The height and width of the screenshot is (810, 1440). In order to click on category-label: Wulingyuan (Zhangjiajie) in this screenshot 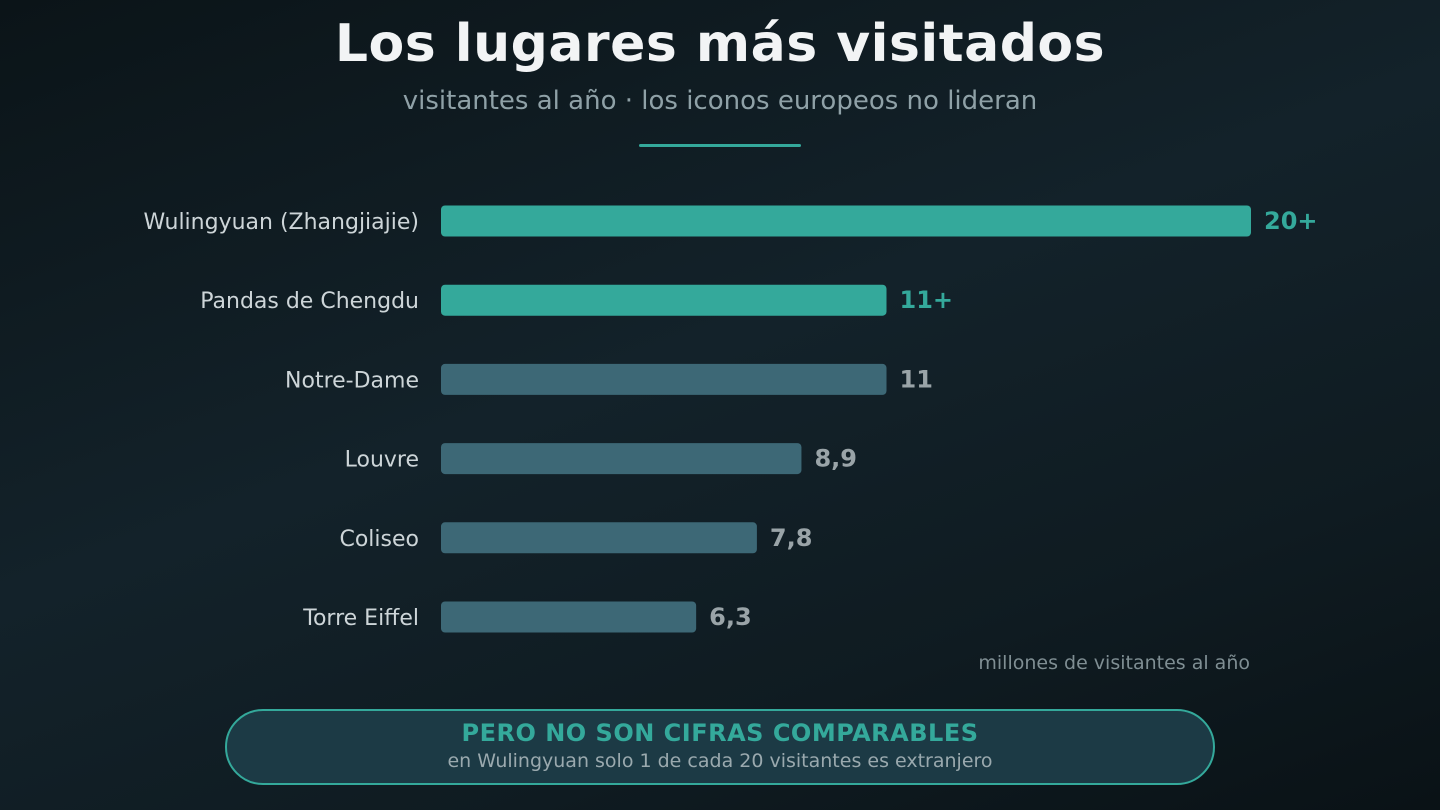, I will do `click(281, 222)`.